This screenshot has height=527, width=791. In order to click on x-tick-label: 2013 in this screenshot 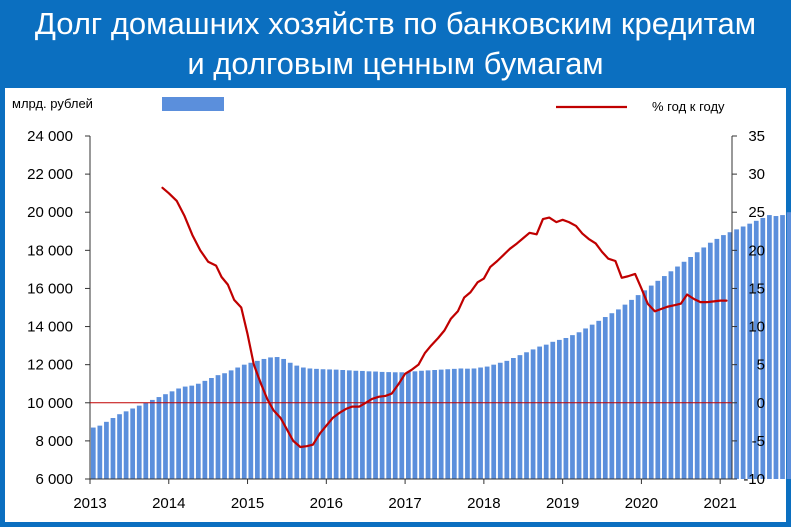, I will do `click(89, 503)`.